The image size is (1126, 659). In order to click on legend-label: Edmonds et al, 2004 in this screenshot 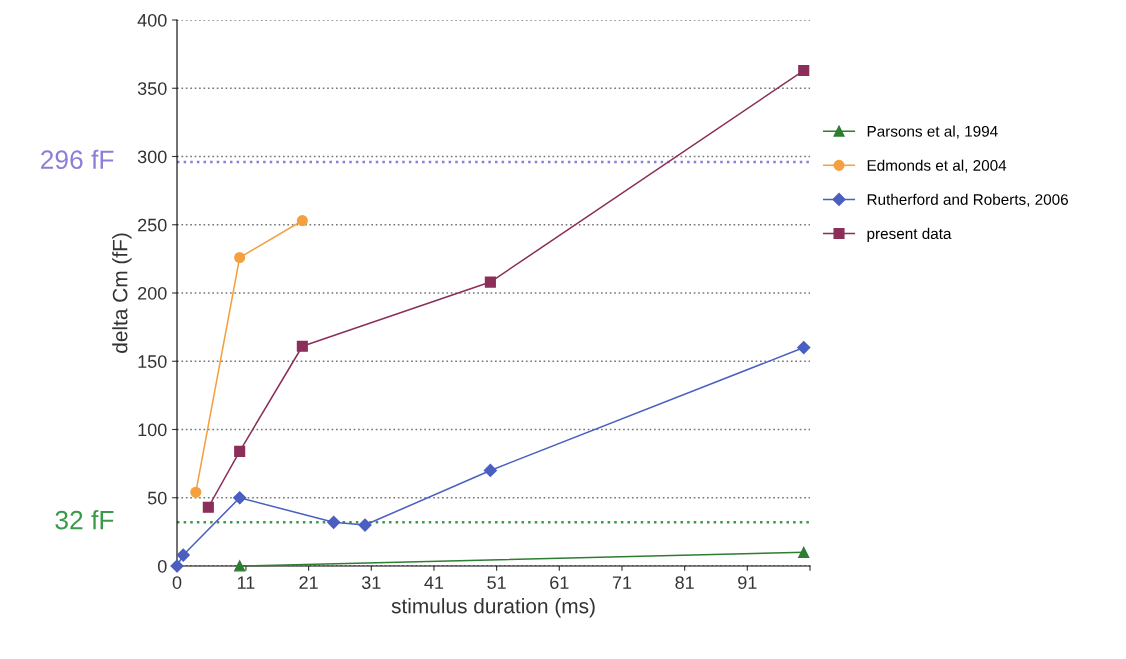, I will do `click(937, 166)`.